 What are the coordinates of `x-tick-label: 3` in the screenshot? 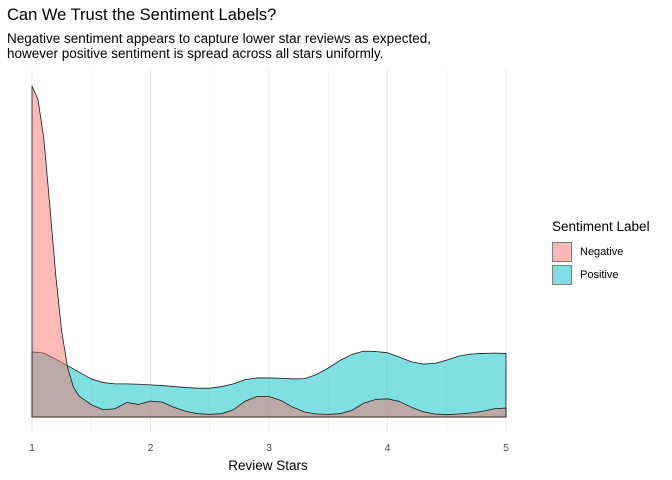 It's located at (269, 448).